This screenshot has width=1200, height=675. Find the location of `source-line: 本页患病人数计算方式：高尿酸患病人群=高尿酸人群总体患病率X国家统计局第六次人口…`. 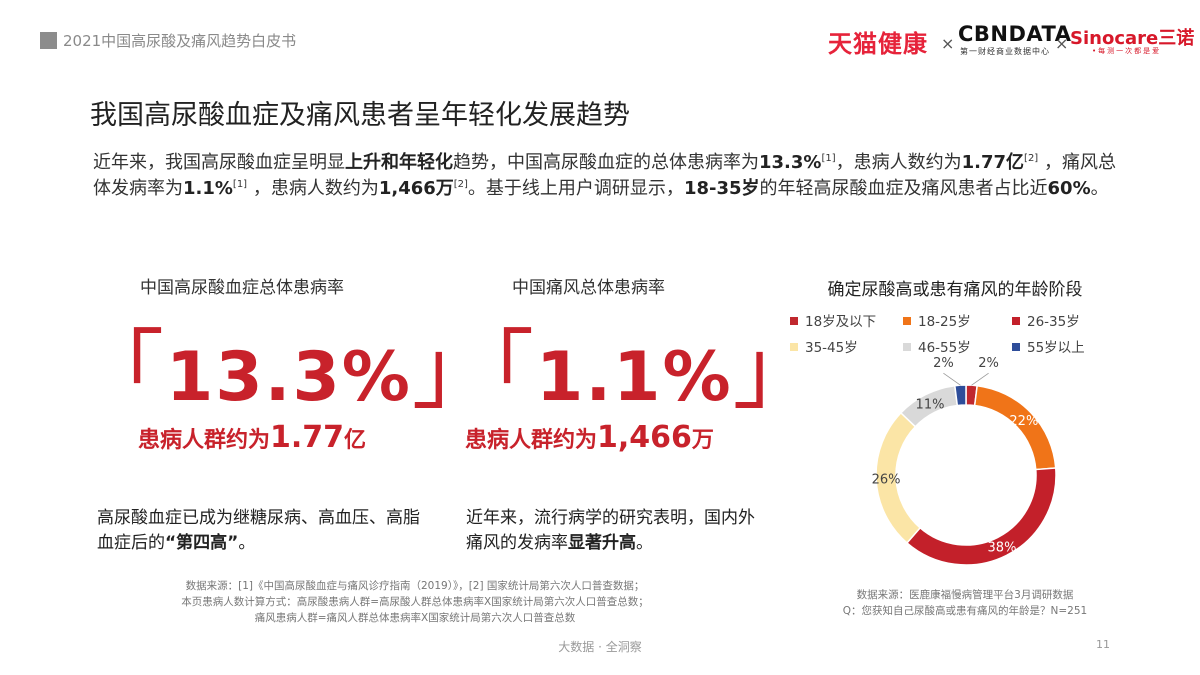

source-line: 本页患病人数计算方式：高尿酸患病人群=高尿酸人群总体患病率X国家统计局第六次人口… is located at coordinates (415, 602).